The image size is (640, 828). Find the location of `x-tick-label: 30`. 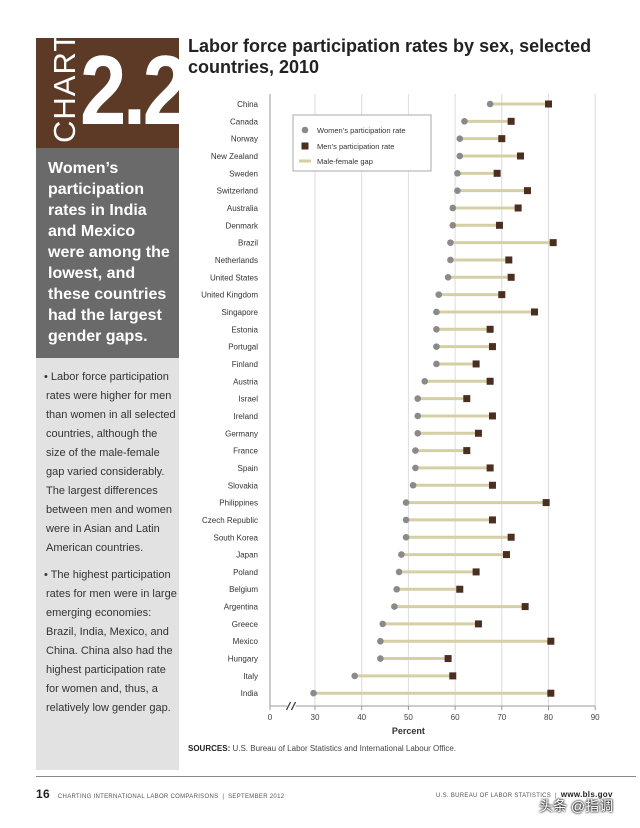

x-tick-label: 30 is located at coordinates (315, 717).